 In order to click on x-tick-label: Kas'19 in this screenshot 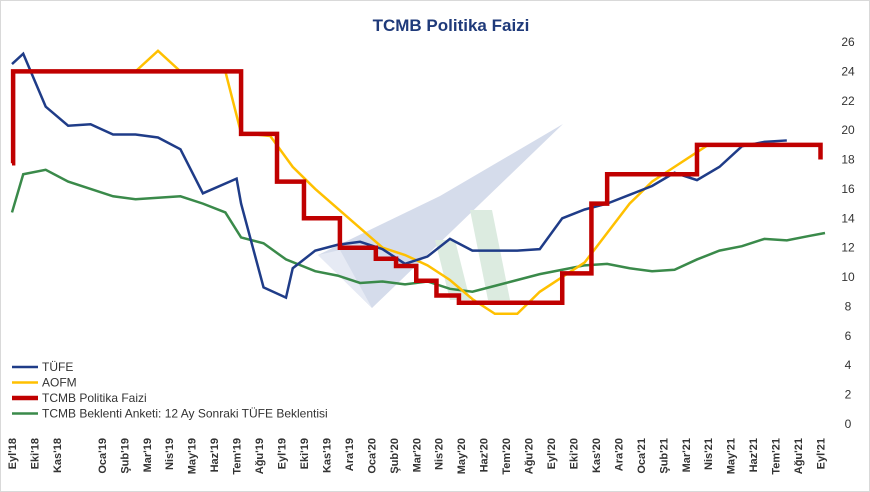, I will do `click(327, 455)`.